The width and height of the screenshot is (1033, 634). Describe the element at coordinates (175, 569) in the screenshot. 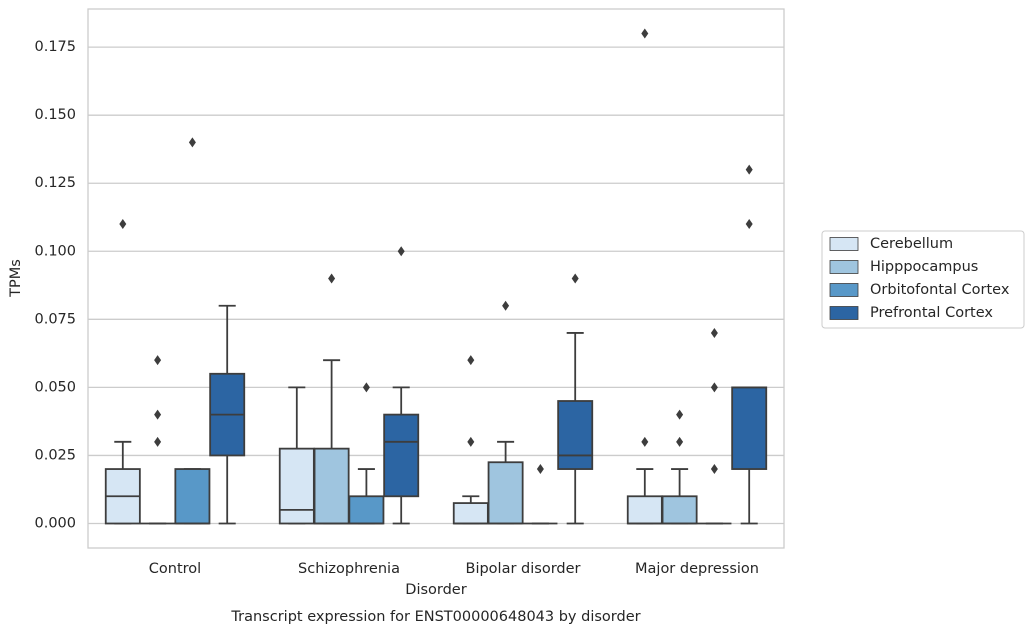

I see `x-tick-label: Control` at that location.